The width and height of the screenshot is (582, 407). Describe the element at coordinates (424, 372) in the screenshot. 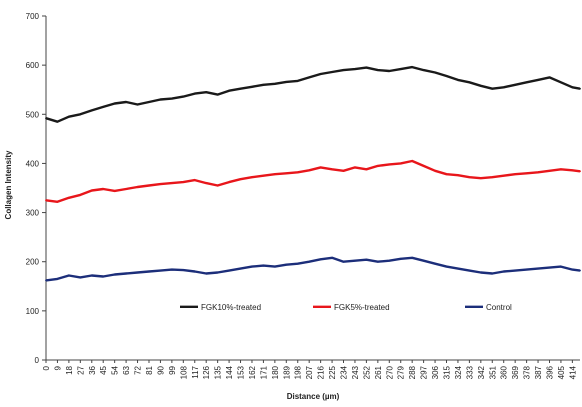

I see `x-tick-label: 297` at that location.